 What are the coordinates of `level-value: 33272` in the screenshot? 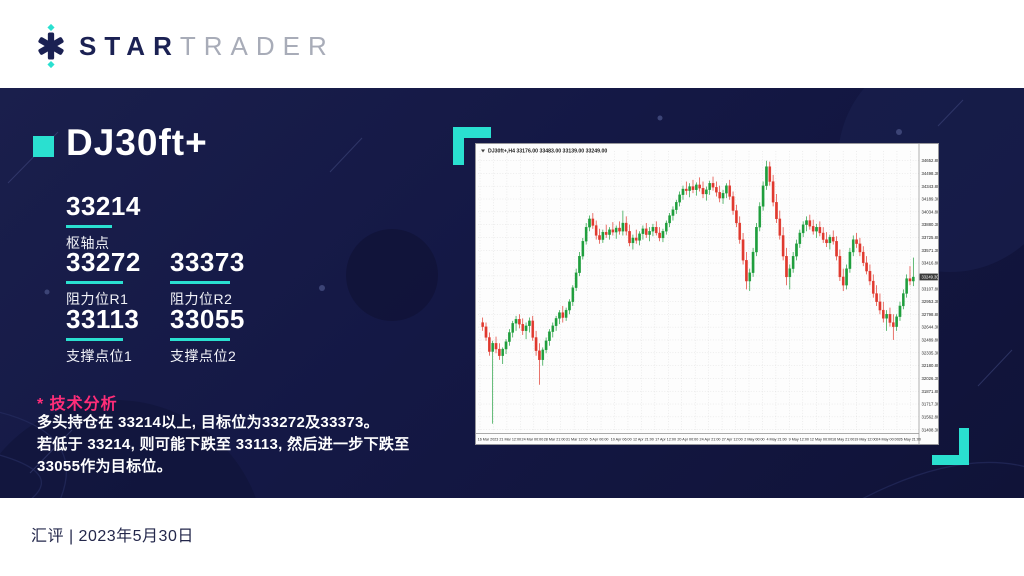 It's located at (103, 262).